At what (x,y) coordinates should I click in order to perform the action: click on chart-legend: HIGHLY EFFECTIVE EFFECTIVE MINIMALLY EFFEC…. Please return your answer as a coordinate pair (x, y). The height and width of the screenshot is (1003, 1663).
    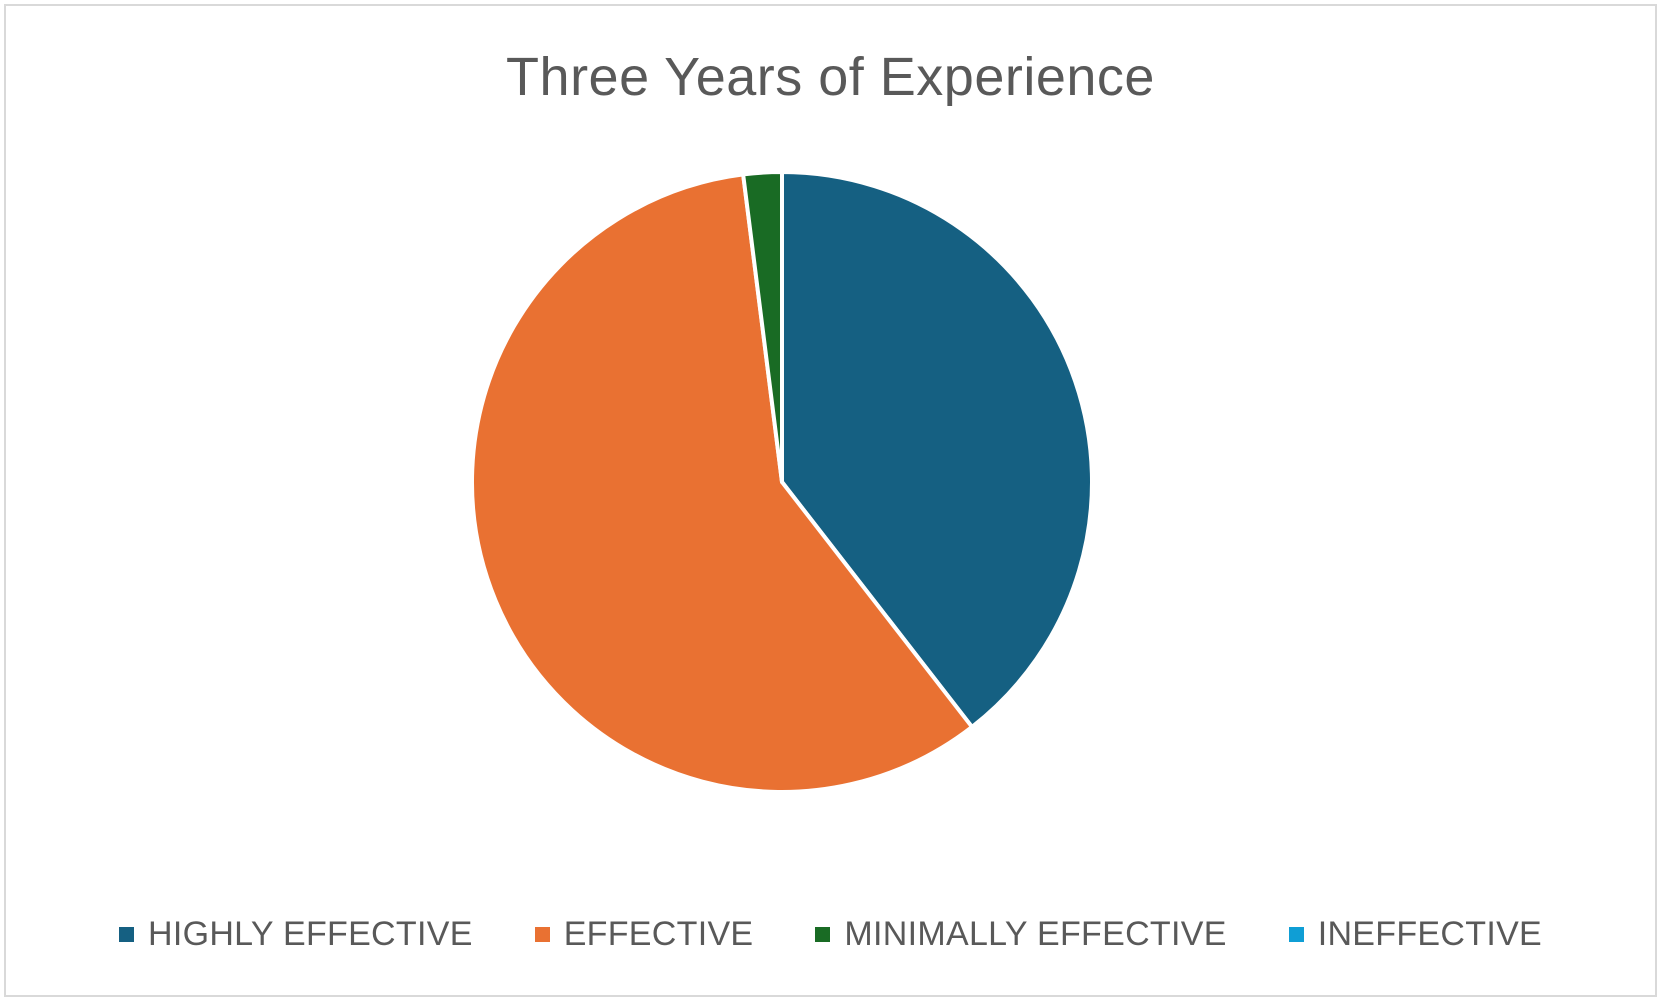
    Looking at the image, I should click on (830, 934).